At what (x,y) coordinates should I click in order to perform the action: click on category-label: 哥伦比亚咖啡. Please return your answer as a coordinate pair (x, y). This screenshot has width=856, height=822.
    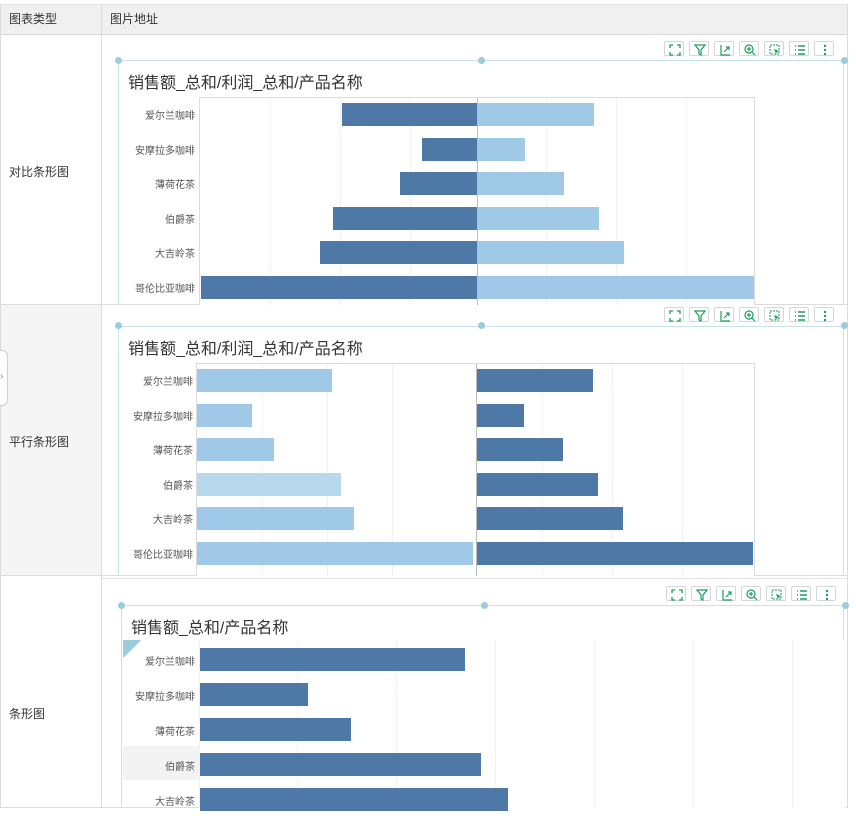
    Looking at the image, I should click on (163, 555).